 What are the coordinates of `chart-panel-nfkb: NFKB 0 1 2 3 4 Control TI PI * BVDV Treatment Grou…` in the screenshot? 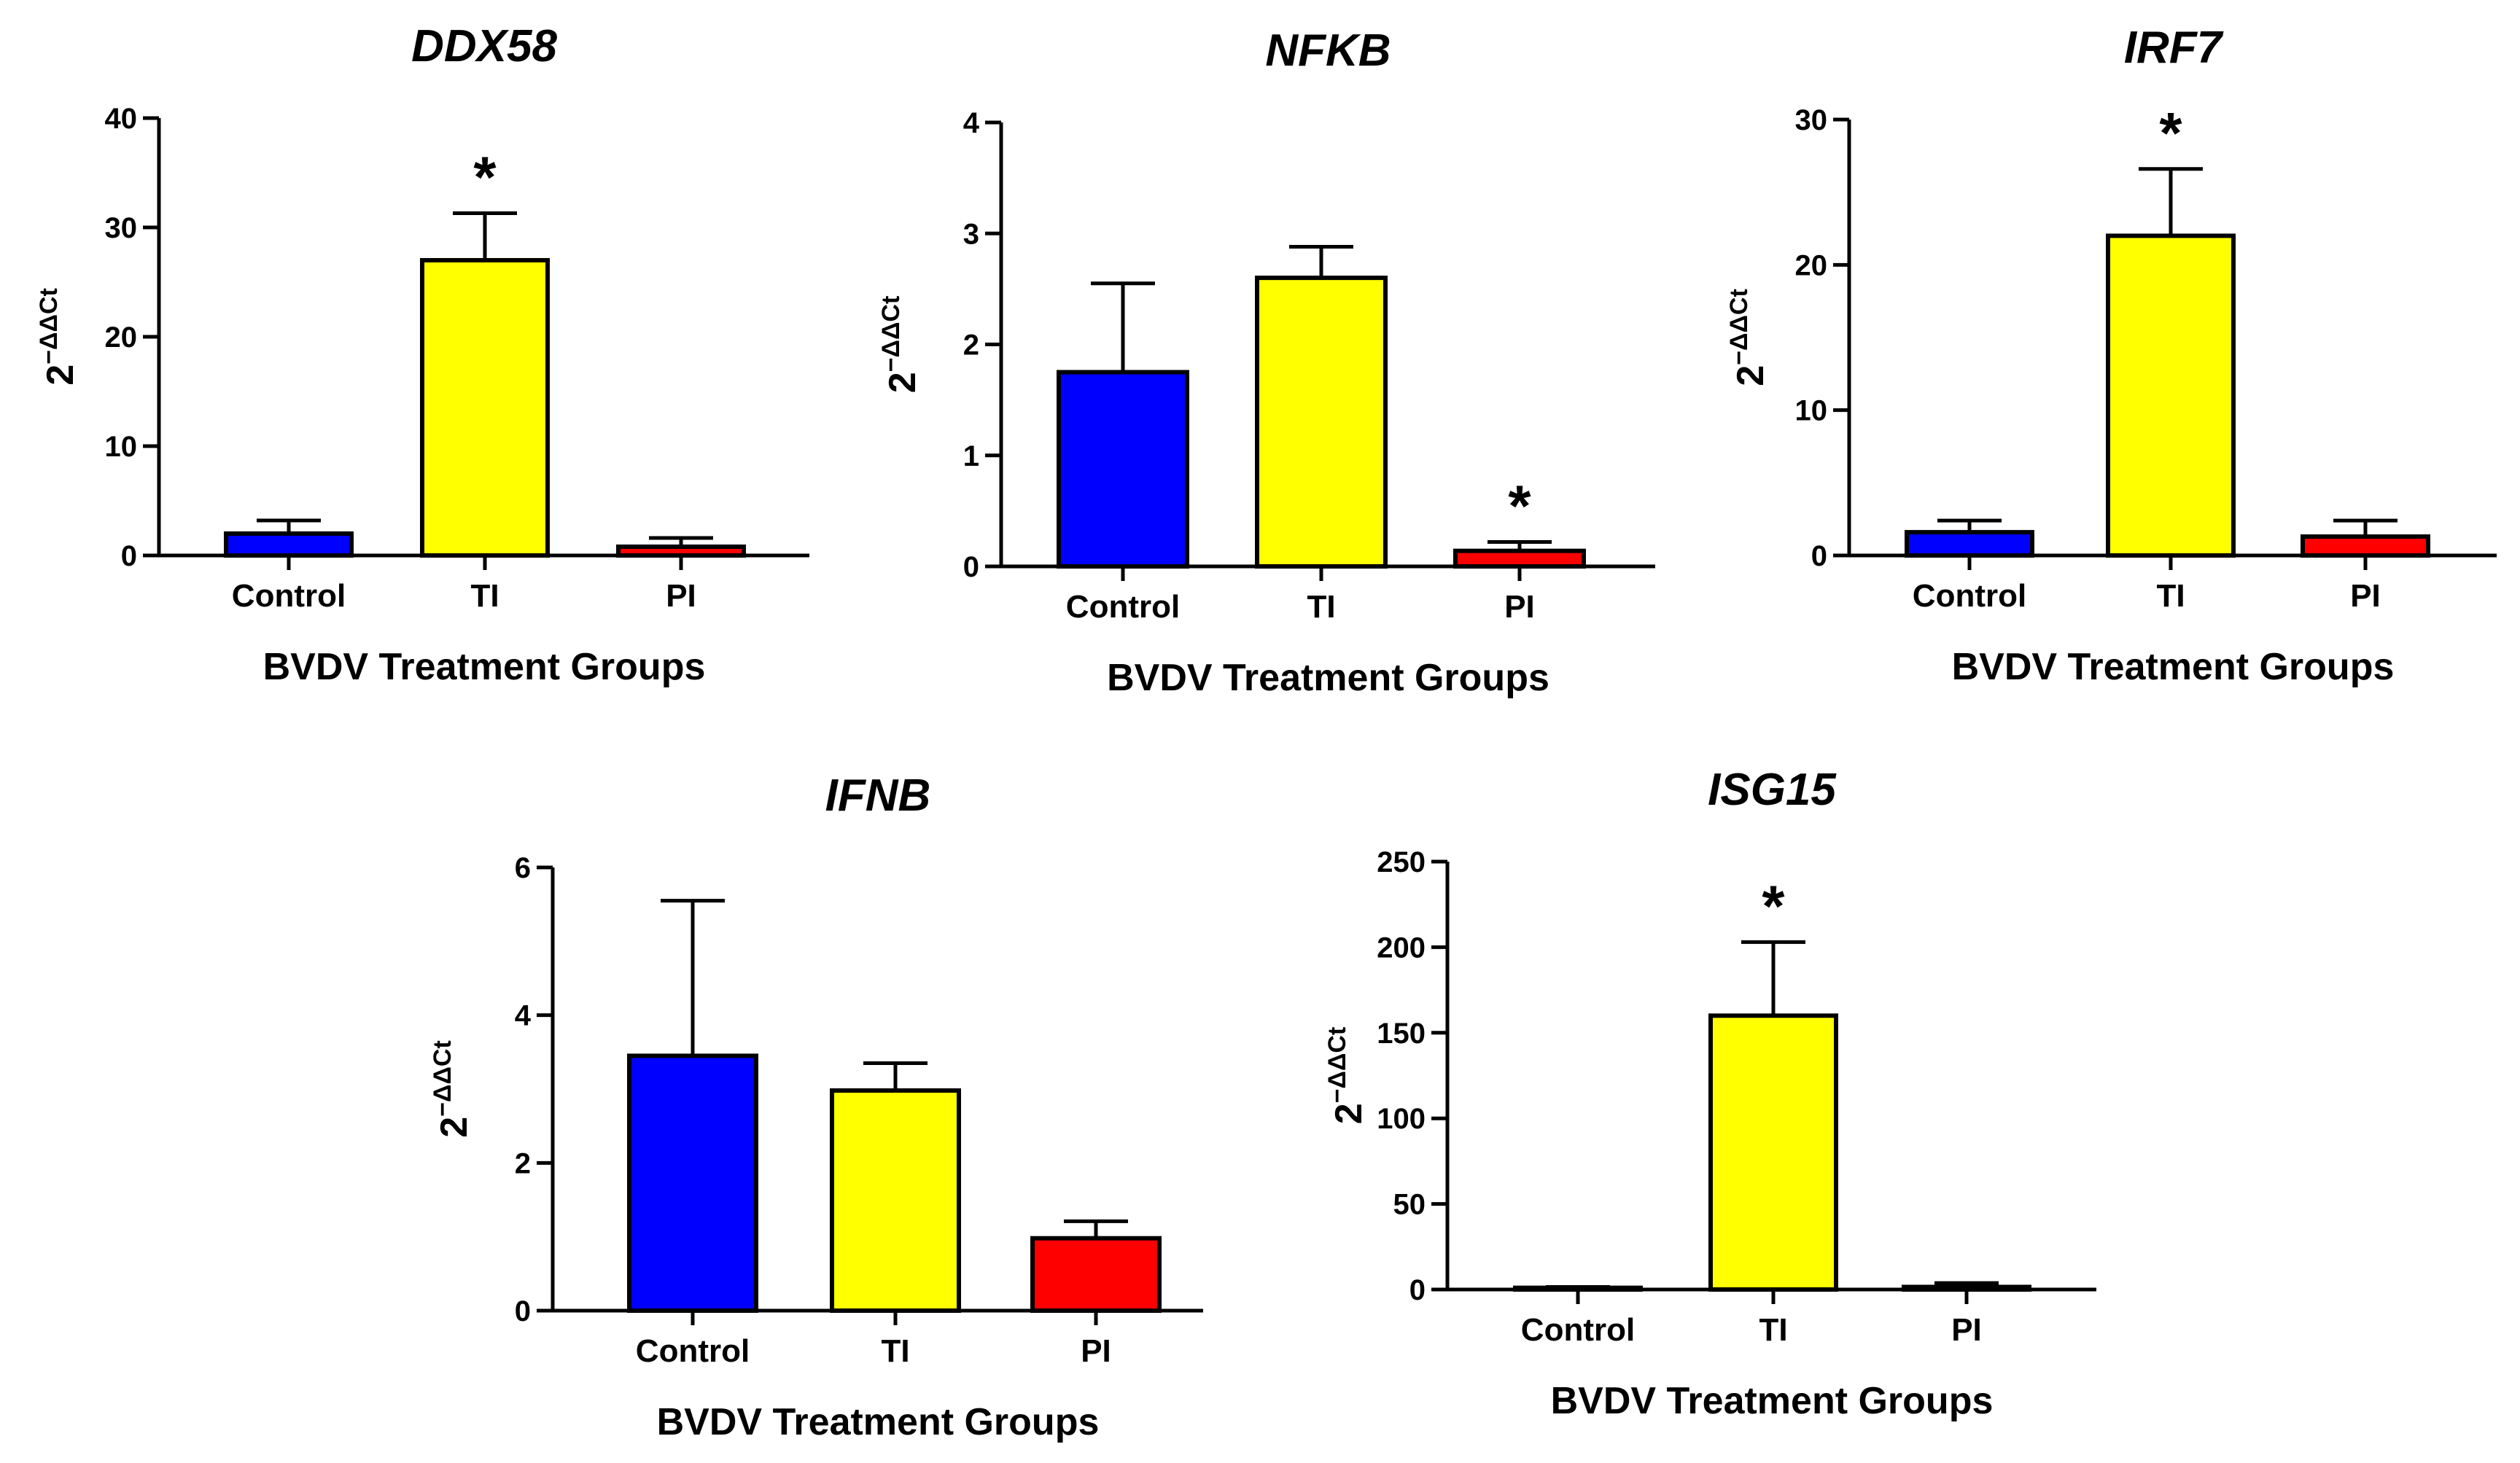 It's located at (1266, 363).